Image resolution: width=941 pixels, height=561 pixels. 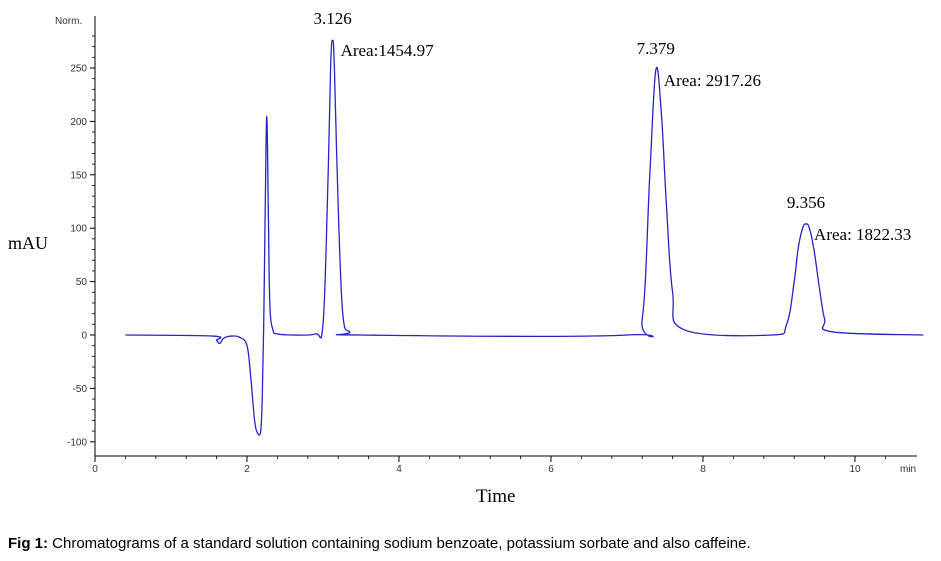 What do you see at coordinates (82, 282) in the screenshot?
I see `y-tick-label: 50` at bounding box center [82, 282].